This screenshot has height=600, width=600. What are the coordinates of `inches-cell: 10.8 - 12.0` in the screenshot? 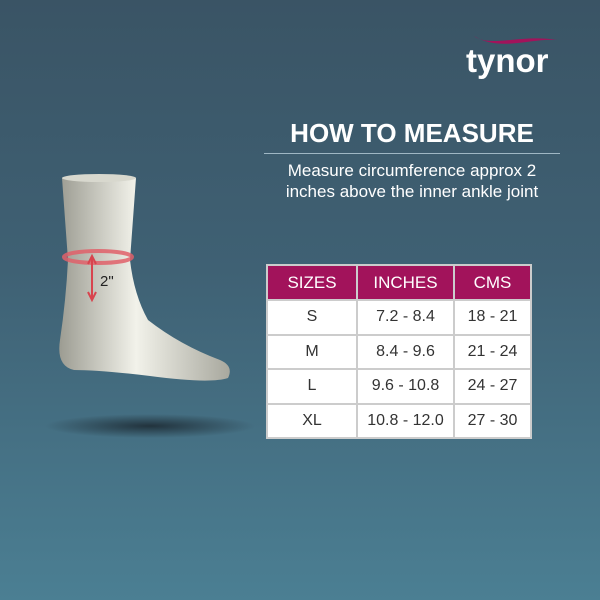 It's located at (405, 420).